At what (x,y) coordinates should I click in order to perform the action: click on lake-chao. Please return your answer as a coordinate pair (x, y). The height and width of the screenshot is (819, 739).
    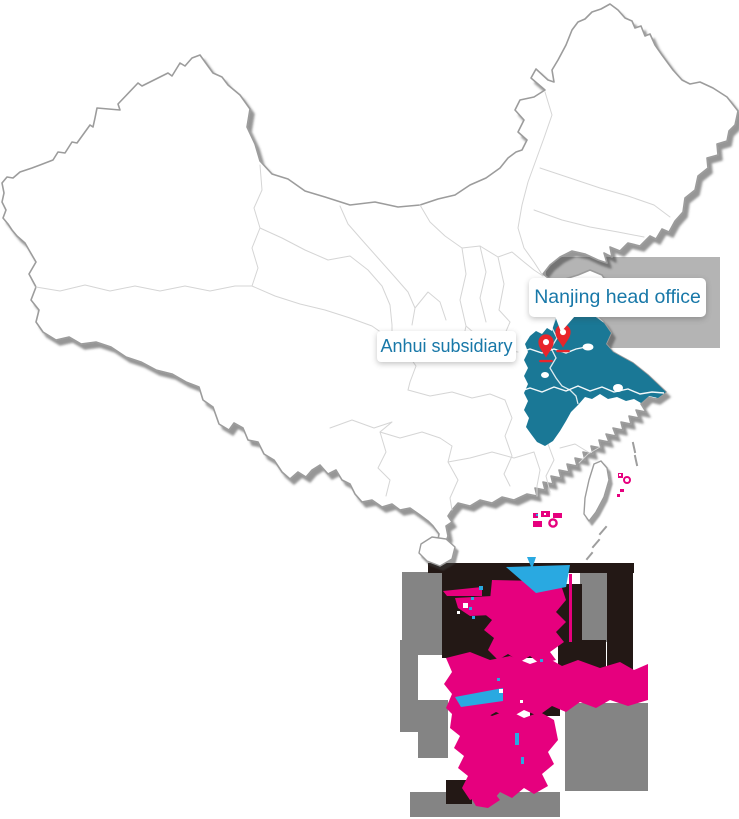
    Looking at the image, I should click on (545, 375).